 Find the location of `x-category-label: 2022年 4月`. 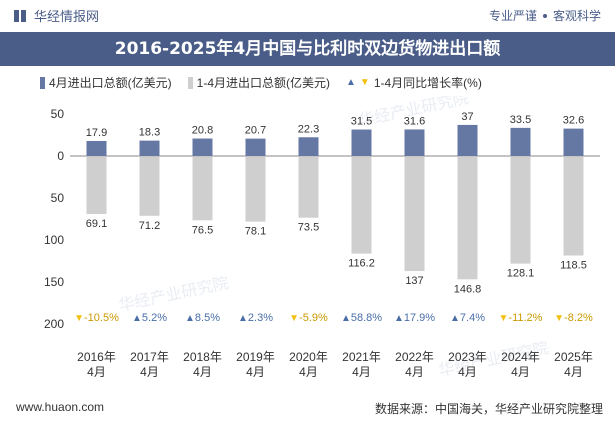

x-category-label: 2022年 4月 is located at coordinates (414, 364).